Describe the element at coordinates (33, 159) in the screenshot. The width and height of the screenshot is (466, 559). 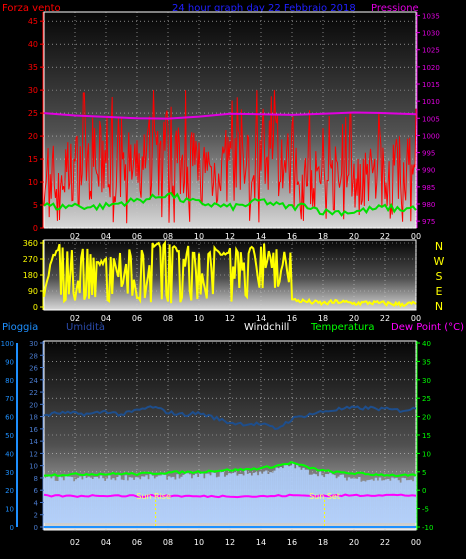
I see `y-tick-label: 15` at that location.